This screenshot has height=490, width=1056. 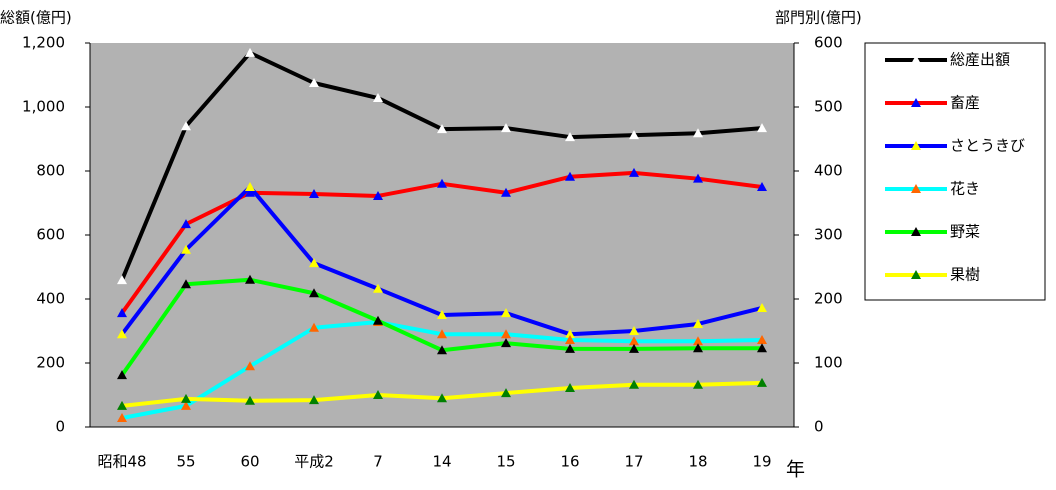 I want to click on y-axis-label: 総額(億円), so click(x=36, y=18).